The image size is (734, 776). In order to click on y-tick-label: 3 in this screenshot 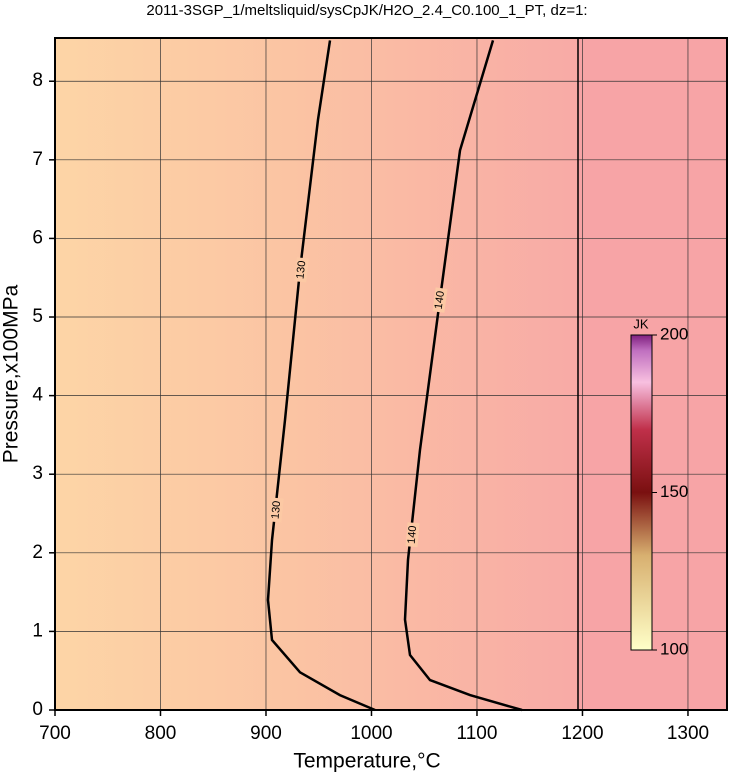, I will do `click(37, 473)`.